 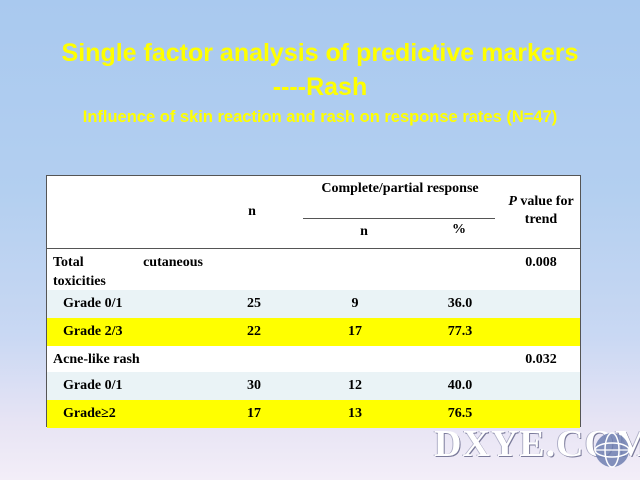 I want to click on table-row: Grade 0/1 30 12 40.0, so click(x=313, y=386).